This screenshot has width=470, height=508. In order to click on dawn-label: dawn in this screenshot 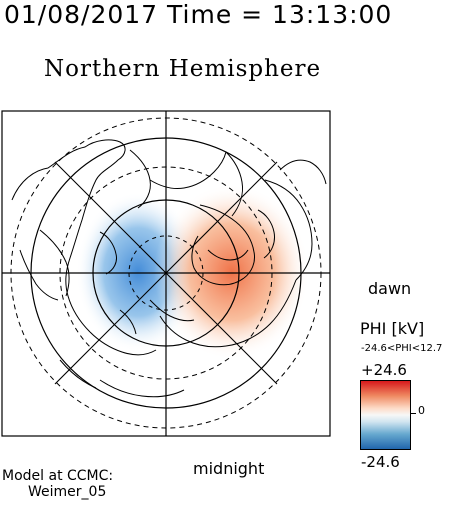, I will do `click(390, 288)`.